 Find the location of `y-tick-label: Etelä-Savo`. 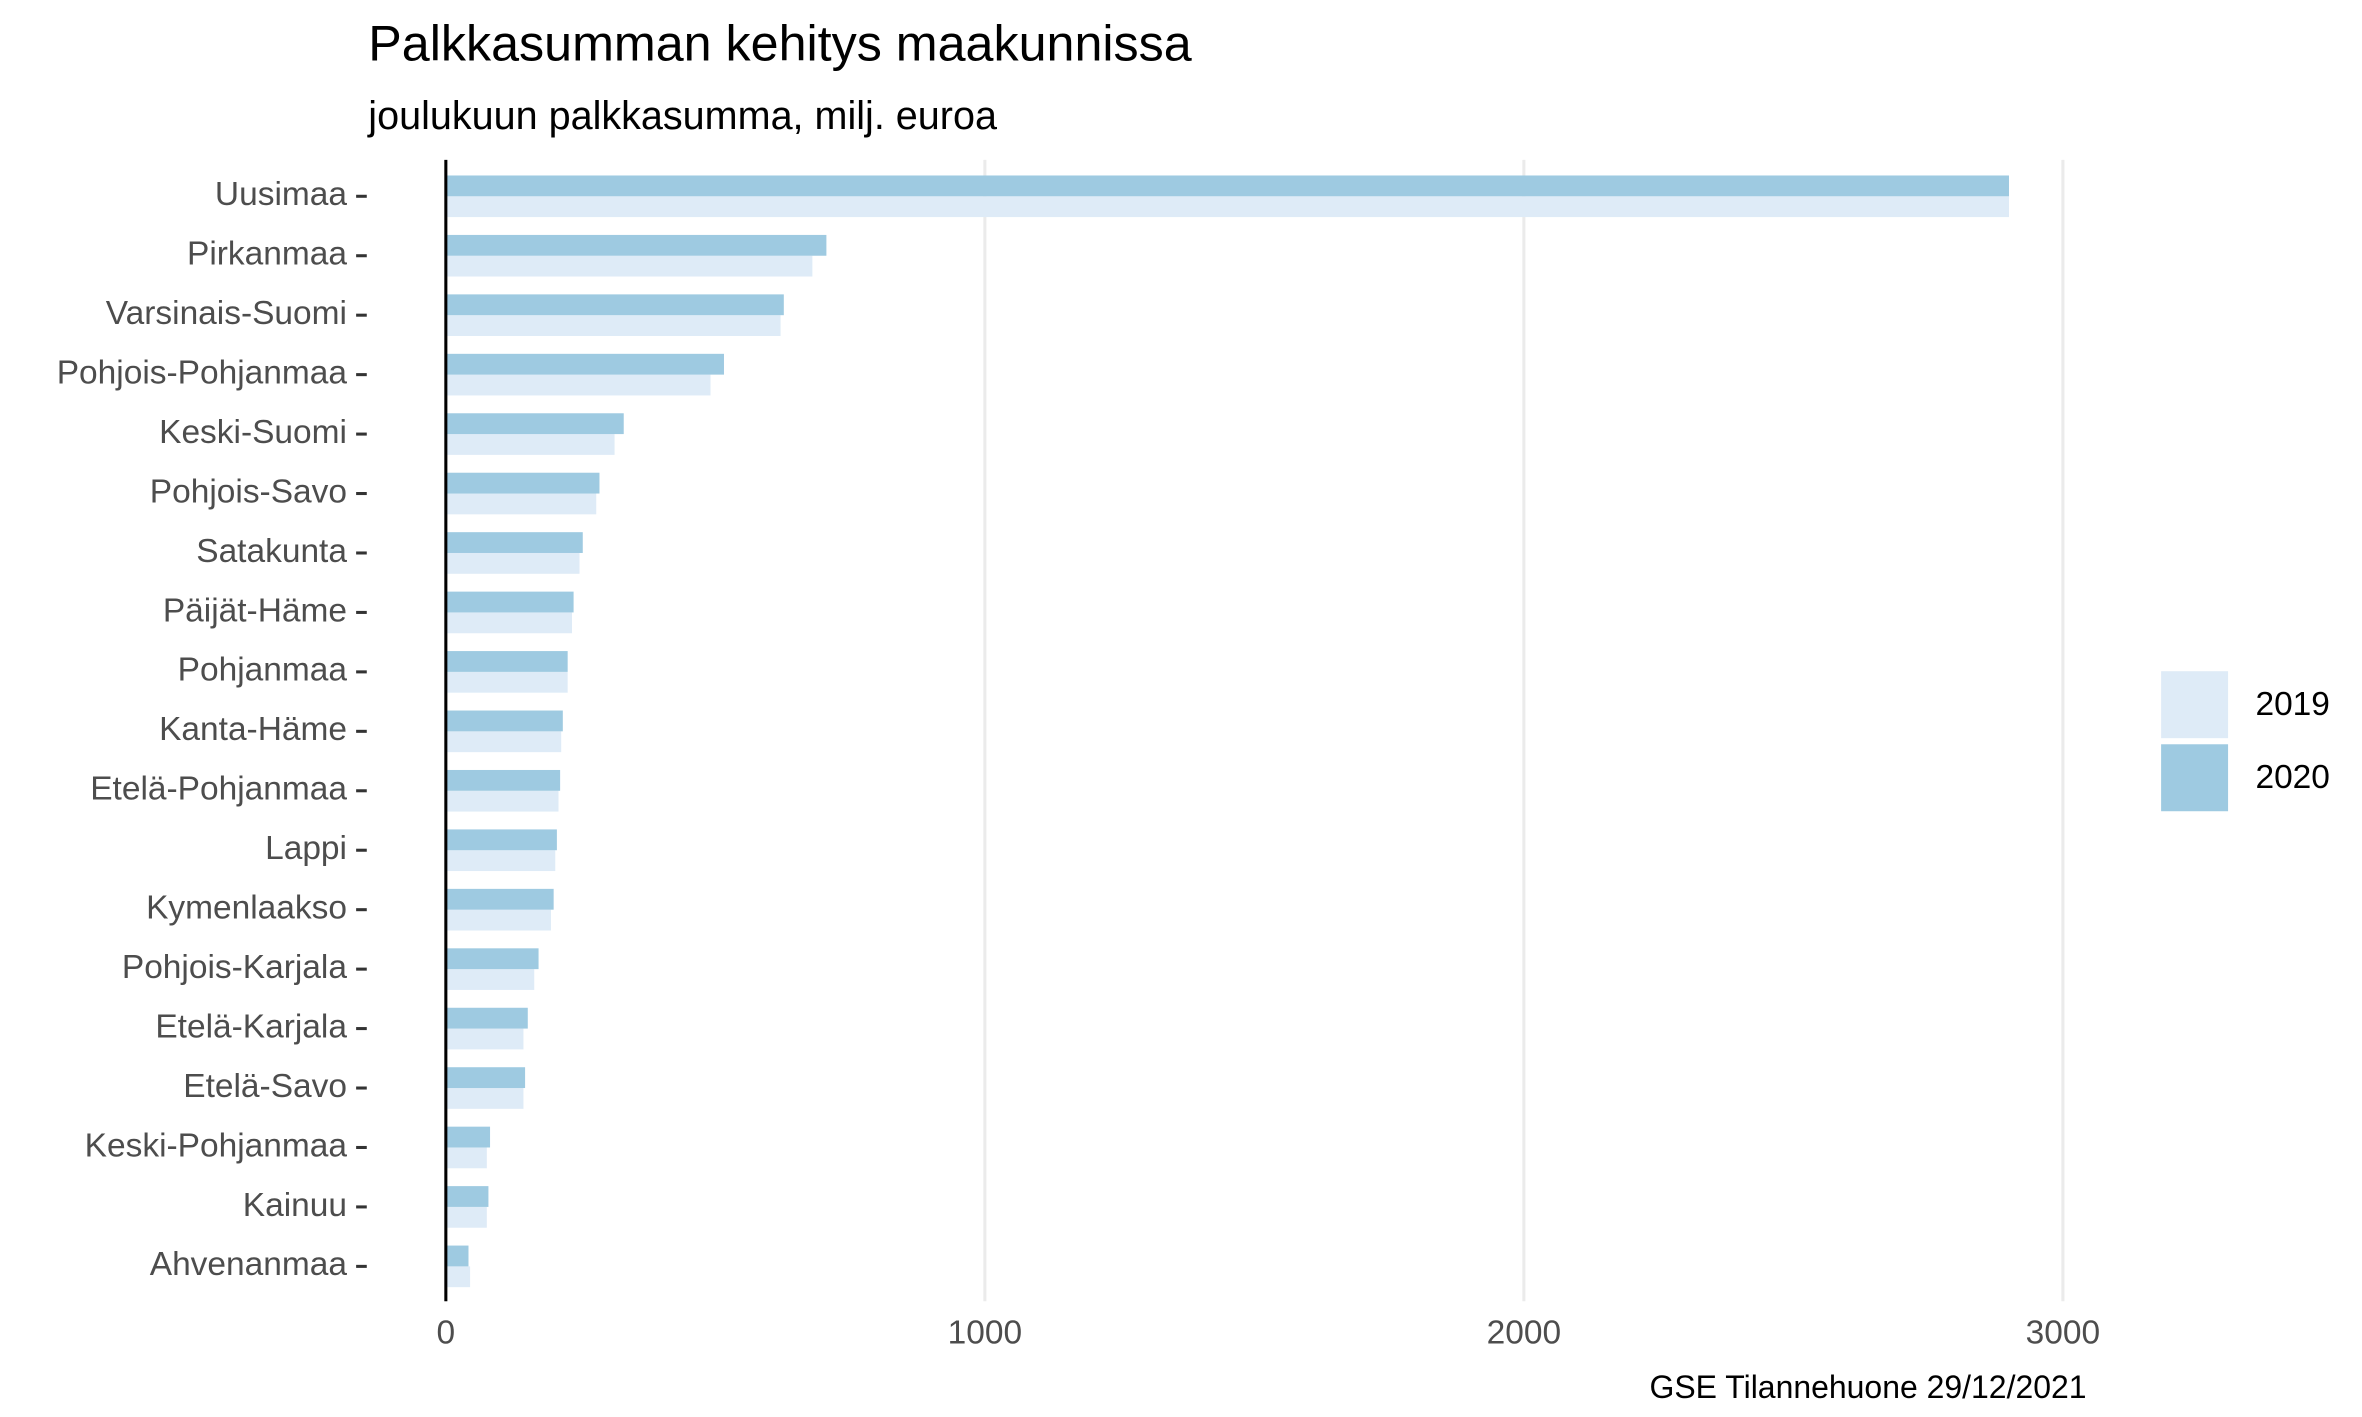

y-tick-label: Etelä-Savo is located at coordinates (265, 1086).